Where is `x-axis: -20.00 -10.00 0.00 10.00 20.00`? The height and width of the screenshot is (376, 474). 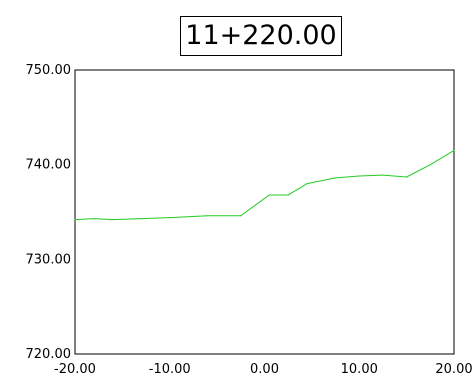
x-axis: -20.00 -10.00 0.00 10.00 20.00 is located at coordinates (263, 369).